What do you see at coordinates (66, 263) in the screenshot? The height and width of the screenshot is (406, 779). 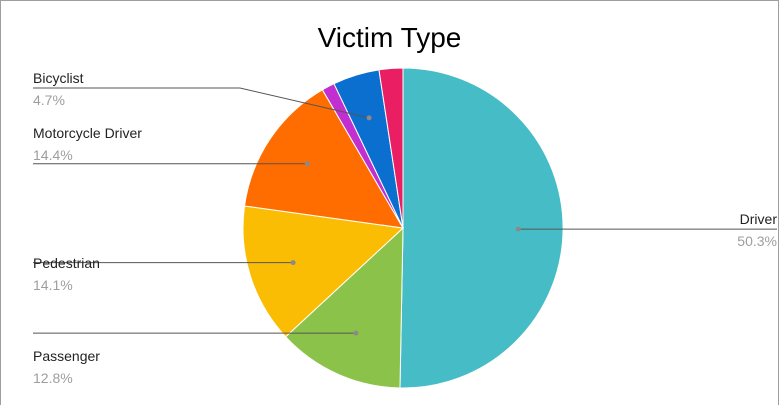 I see `slice-label: Pedestrian` at bounding box center [66, 263].